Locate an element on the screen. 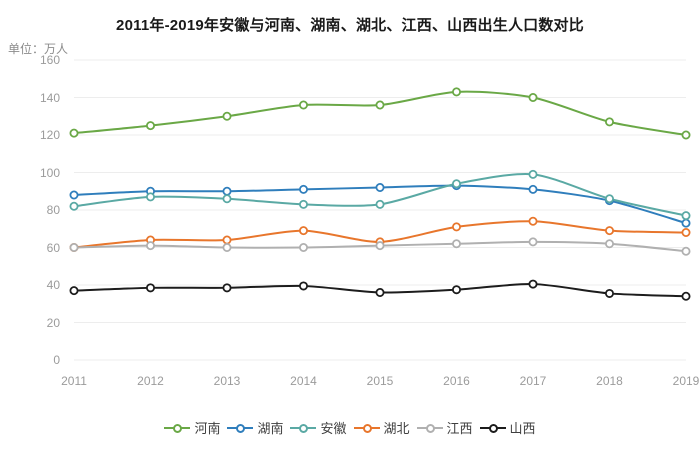  series-安徽 is located at coordinates (380, 195).